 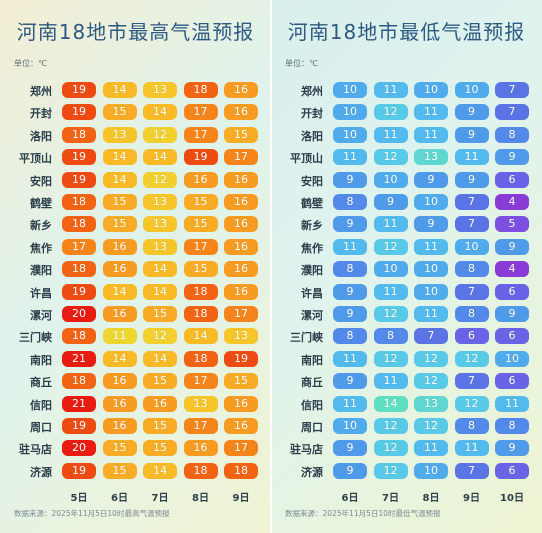 What do you see at coordinates (41, 248) in the screenshot?
I see `row-label-city: 焦作` at bounding box center [41, 248].